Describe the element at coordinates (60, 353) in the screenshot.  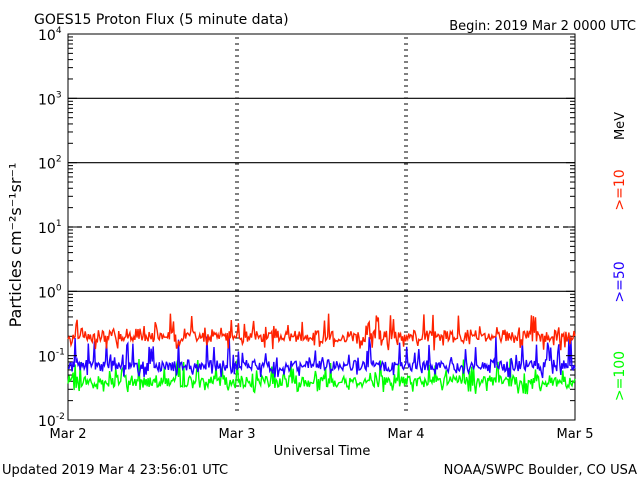
I see `y-tick-exponent: -1` at that location.